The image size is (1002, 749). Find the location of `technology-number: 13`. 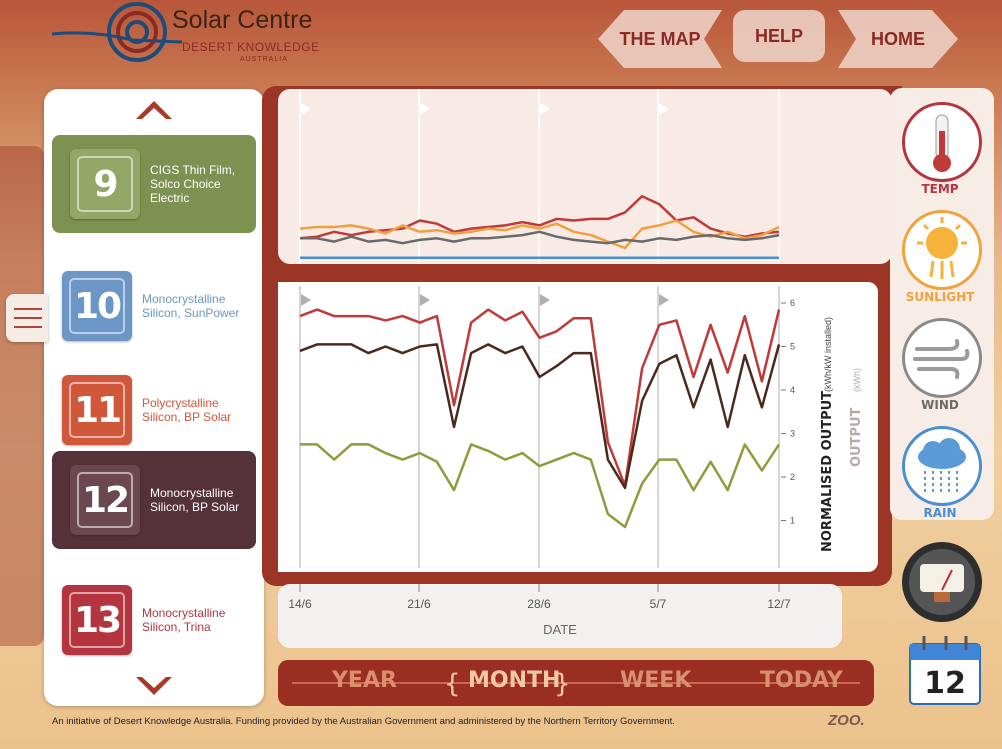

technology-number: 13 is located at coordinates (97, 620).